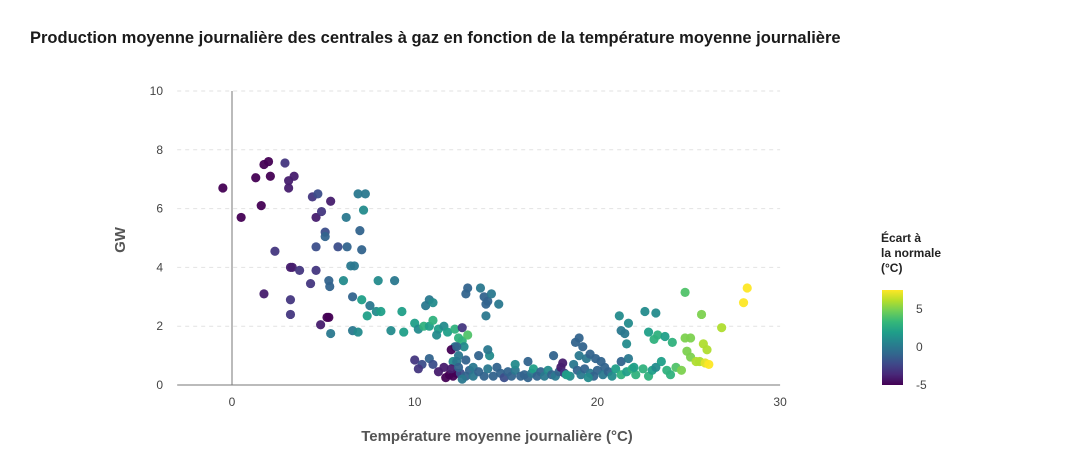 The height and width of the screenshot is (467, 1090). Describe the element at coordinates (232, 402) in the screenshot. I see `x-tick-label: 0` at that location.